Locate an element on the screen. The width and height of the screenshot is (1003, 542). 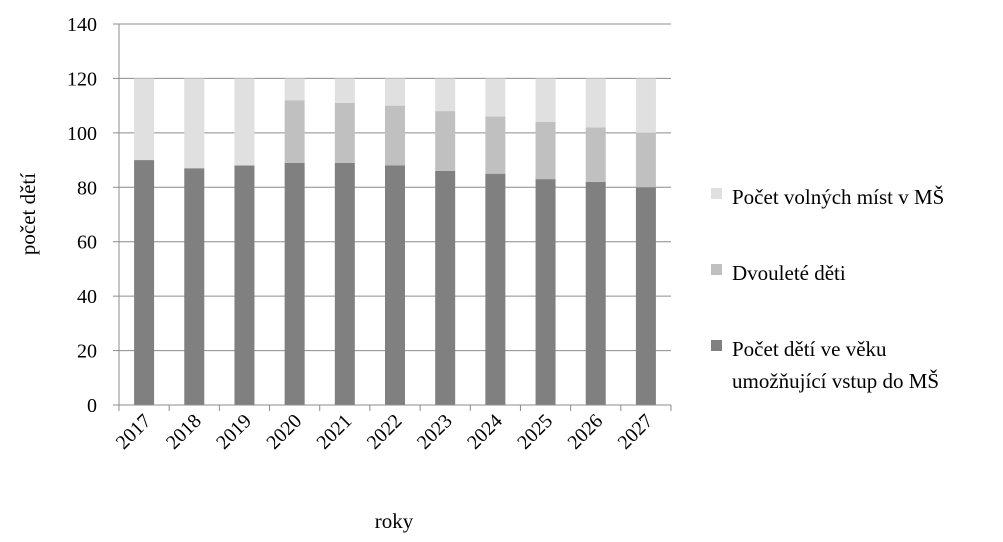
legend-label: Dvouleté děti is located at coordinates (789, 273).